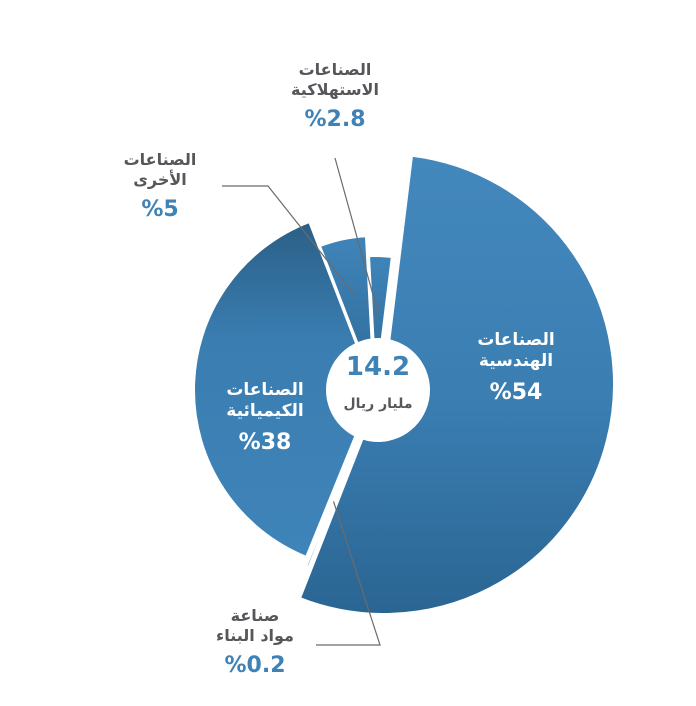 The width and height of the screenshot is (696, 706). What do you see at coordinates (265, 390) in the screenshot?
I see `label-chemical-line1: الصناعات` at bounding box center [265, 390].